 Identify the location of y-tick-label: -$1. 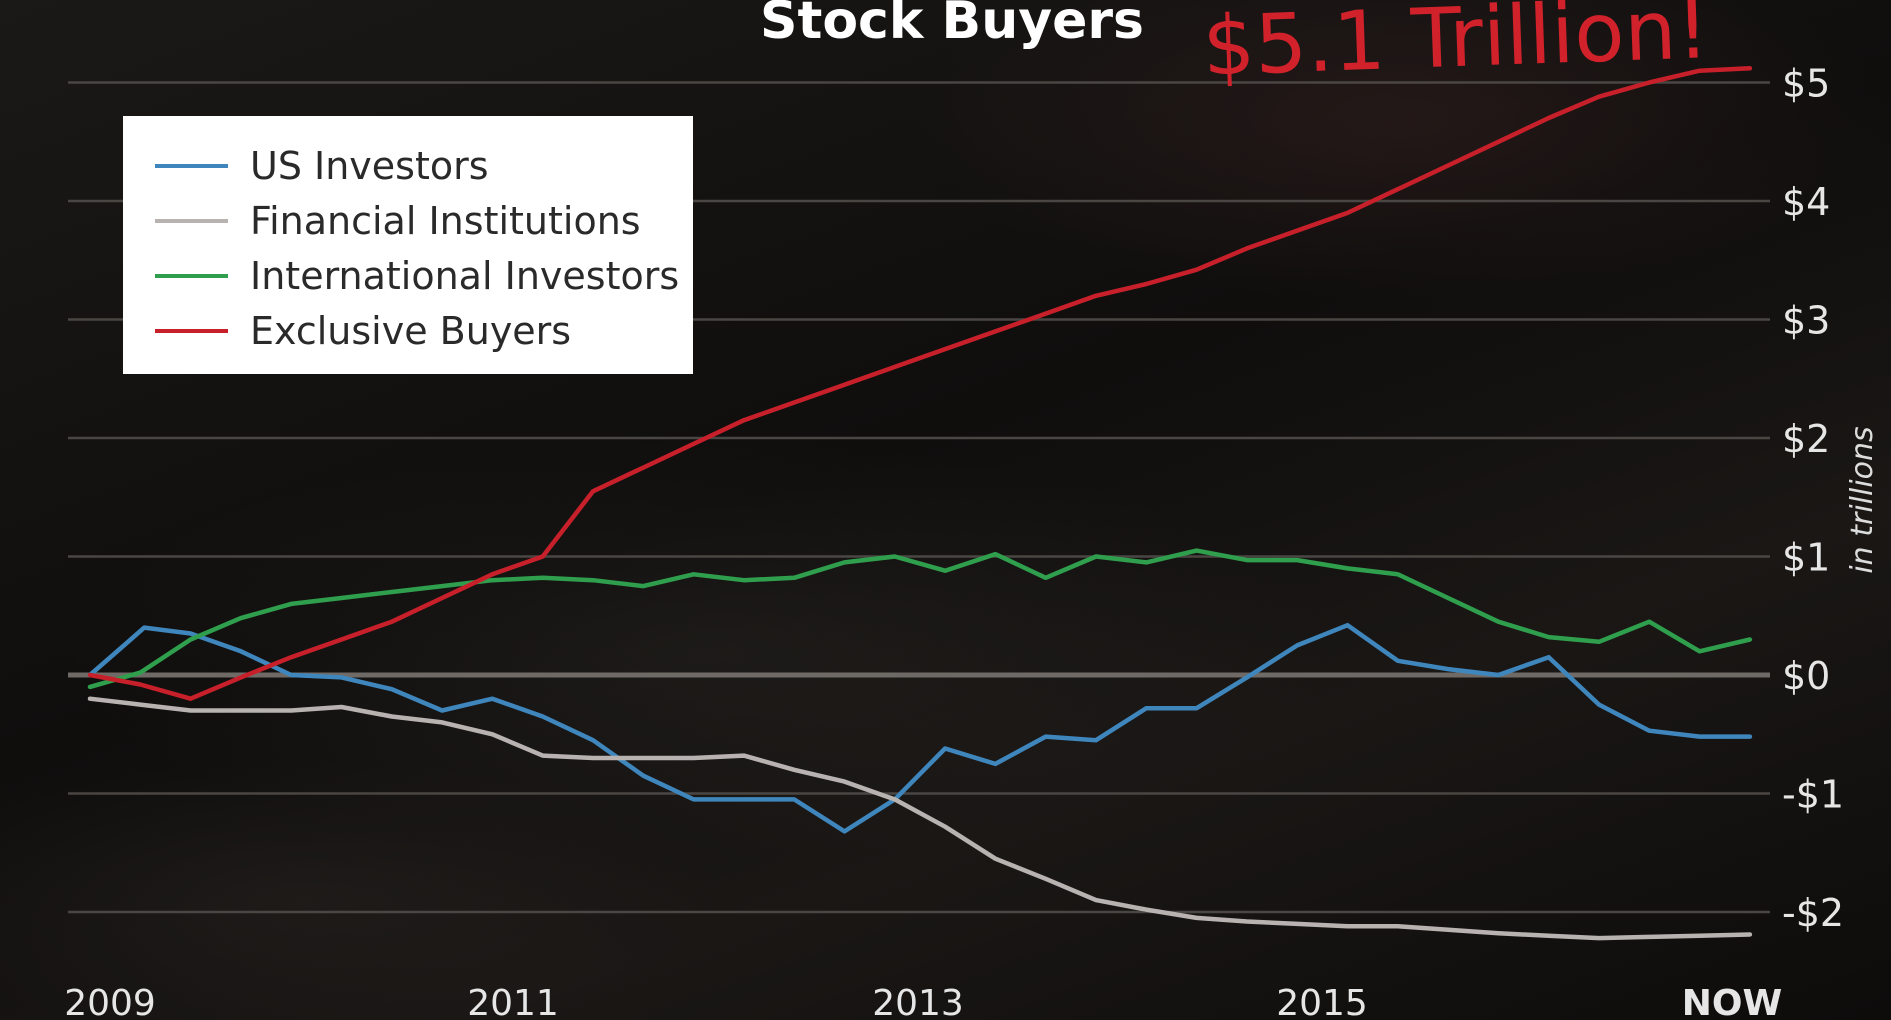
(1813, 795).